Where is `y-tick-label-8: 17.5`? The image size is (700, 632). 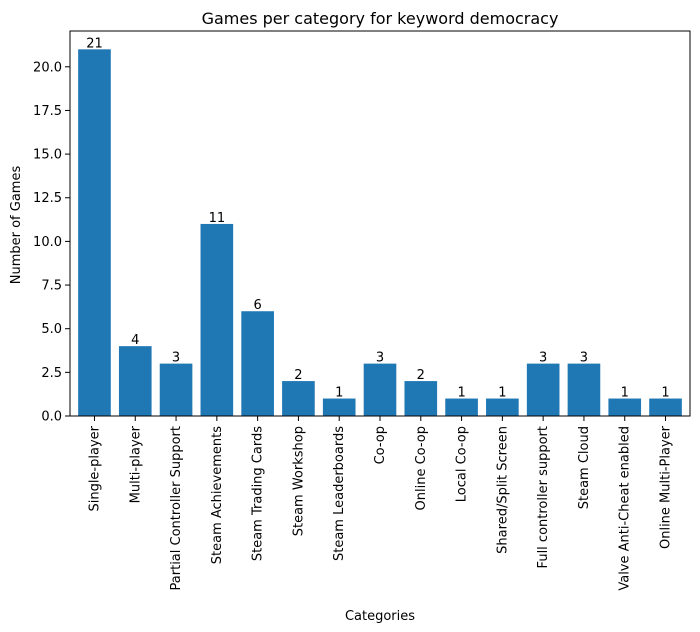
y-tick-label-8: 17.5 is located at coordinates (47, 111).